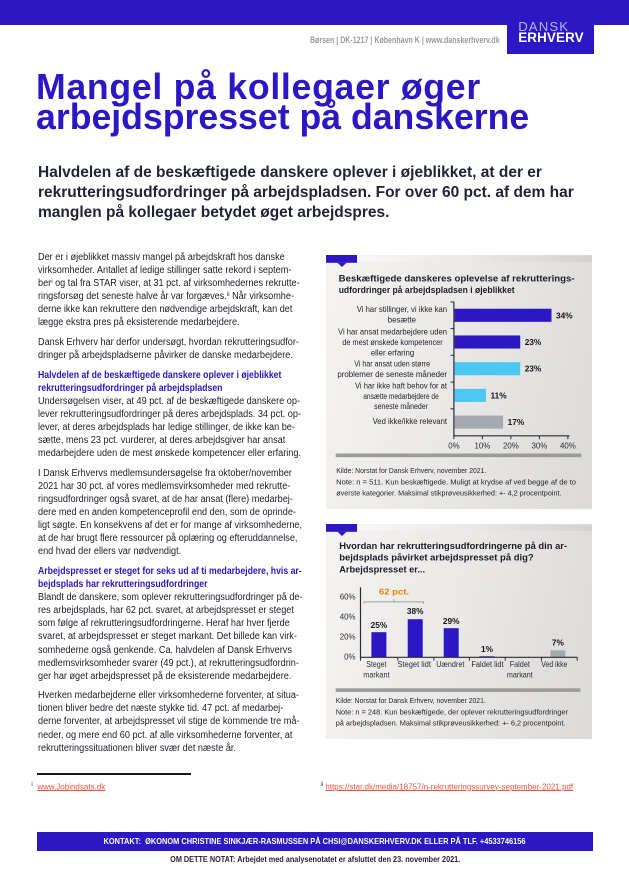 The image size is (629, 891). I want to click on svg-text: 7%, so click(558, 643).